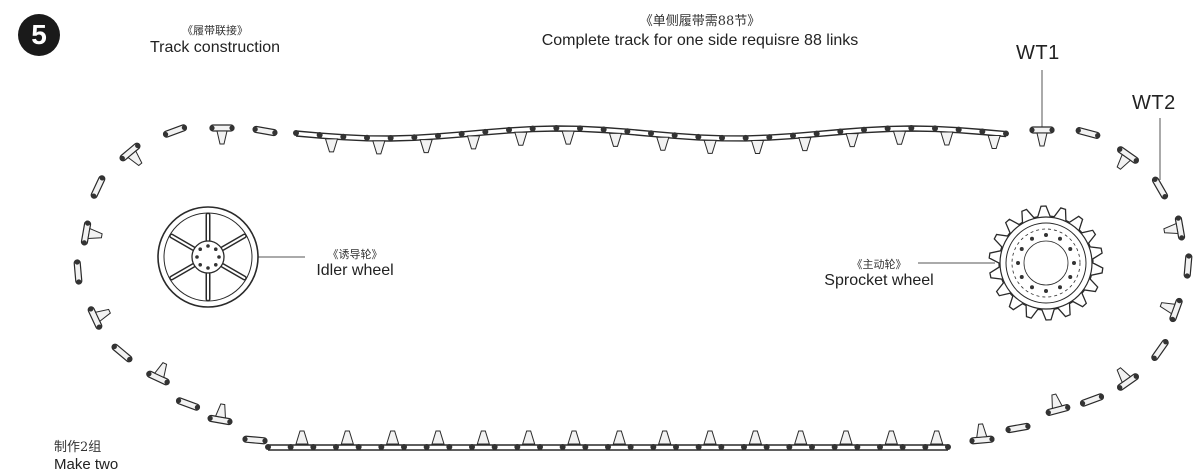  Describe the element at coordinates (1038, 53) in the screenshot. I see `part-label-wt1: WT1` at that location.